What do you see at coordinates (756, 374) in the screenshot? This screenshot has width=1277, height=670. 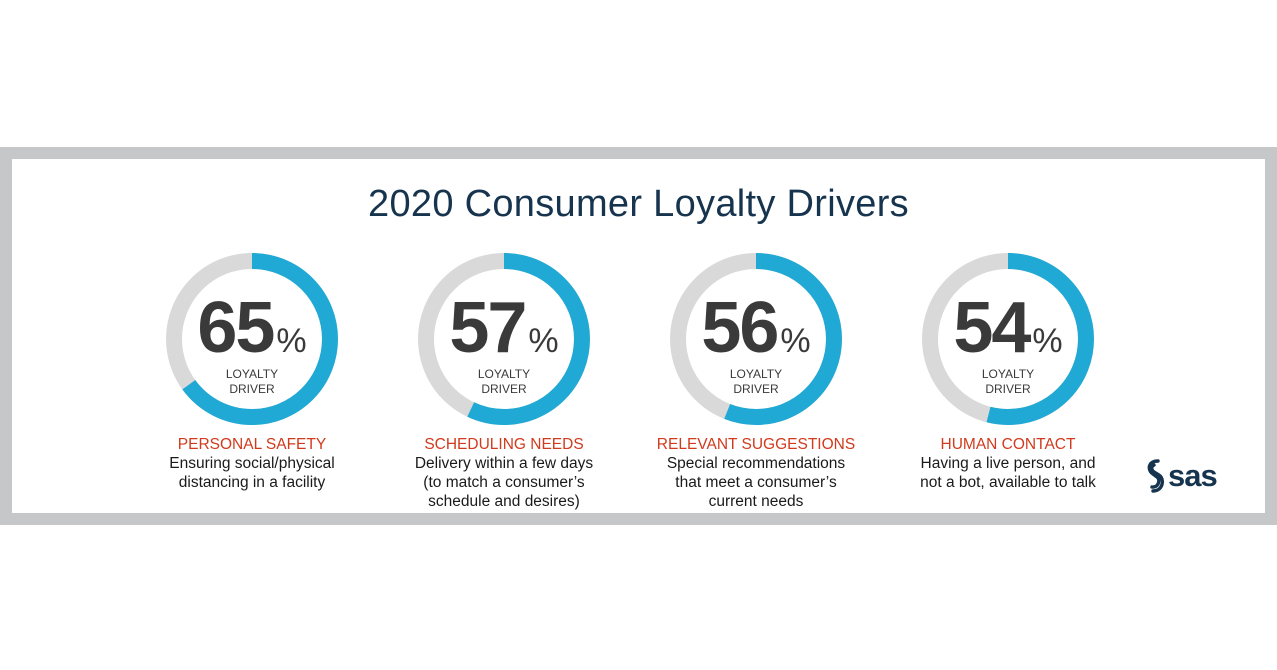 I see `donut-3-caption-line1: LOYALTY` at bounding box center [756, 374].